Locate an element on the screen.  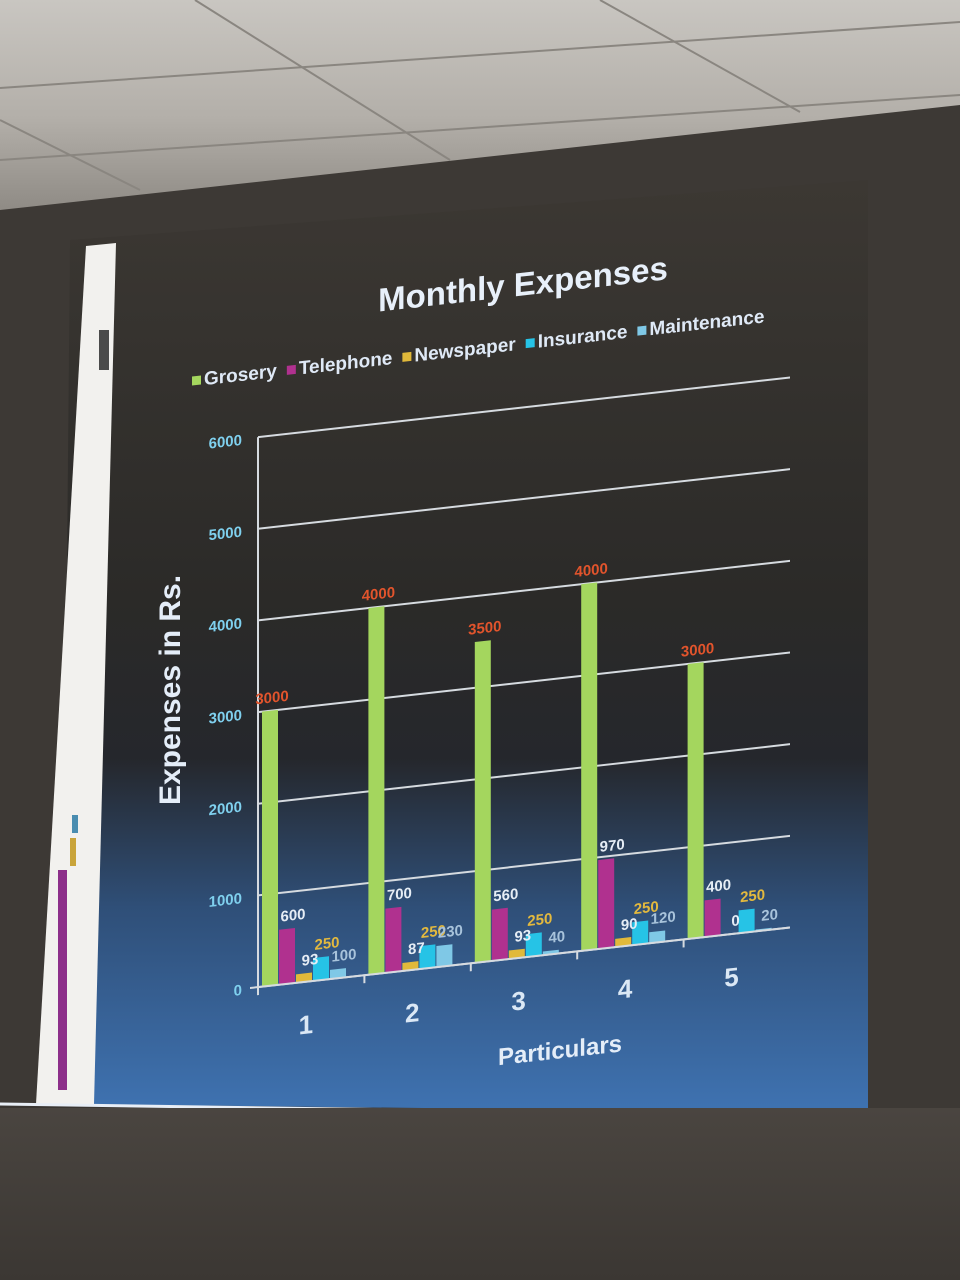
value-label-grosery-2: 4000 is located at coordinates (378, 594).